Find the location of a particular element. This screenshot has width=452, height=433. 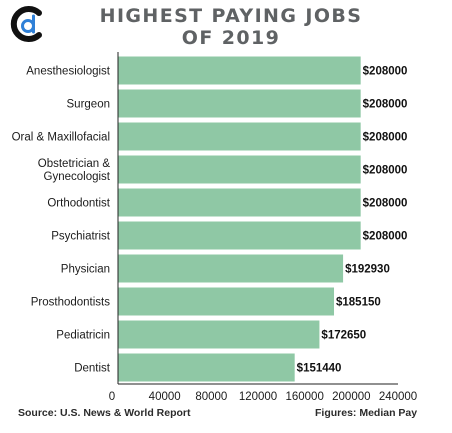

category-label-5: Psychiatrist is located at coordinates (81, 237).